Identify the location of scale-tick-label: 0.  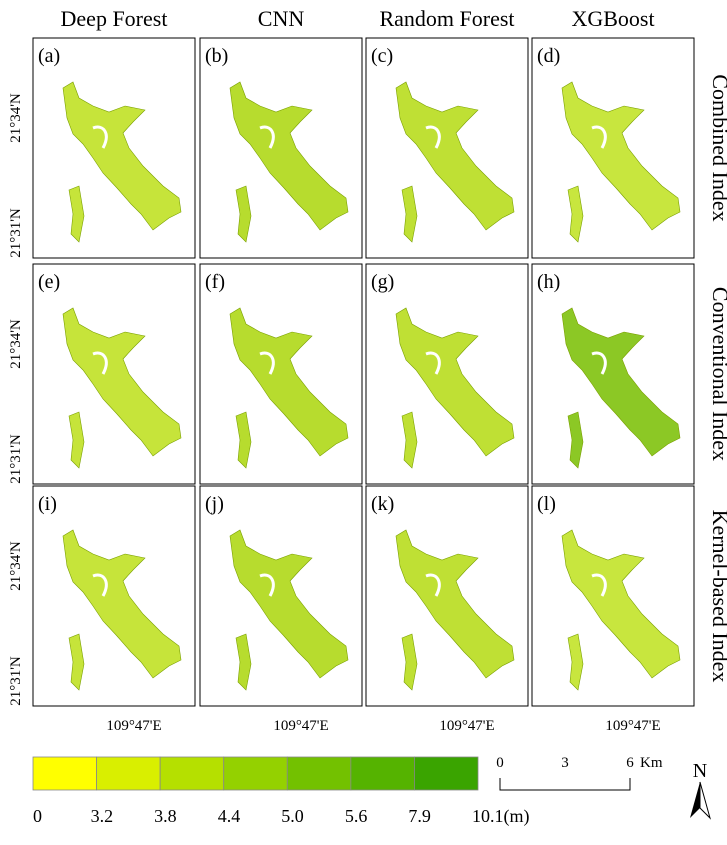
(500, 763).